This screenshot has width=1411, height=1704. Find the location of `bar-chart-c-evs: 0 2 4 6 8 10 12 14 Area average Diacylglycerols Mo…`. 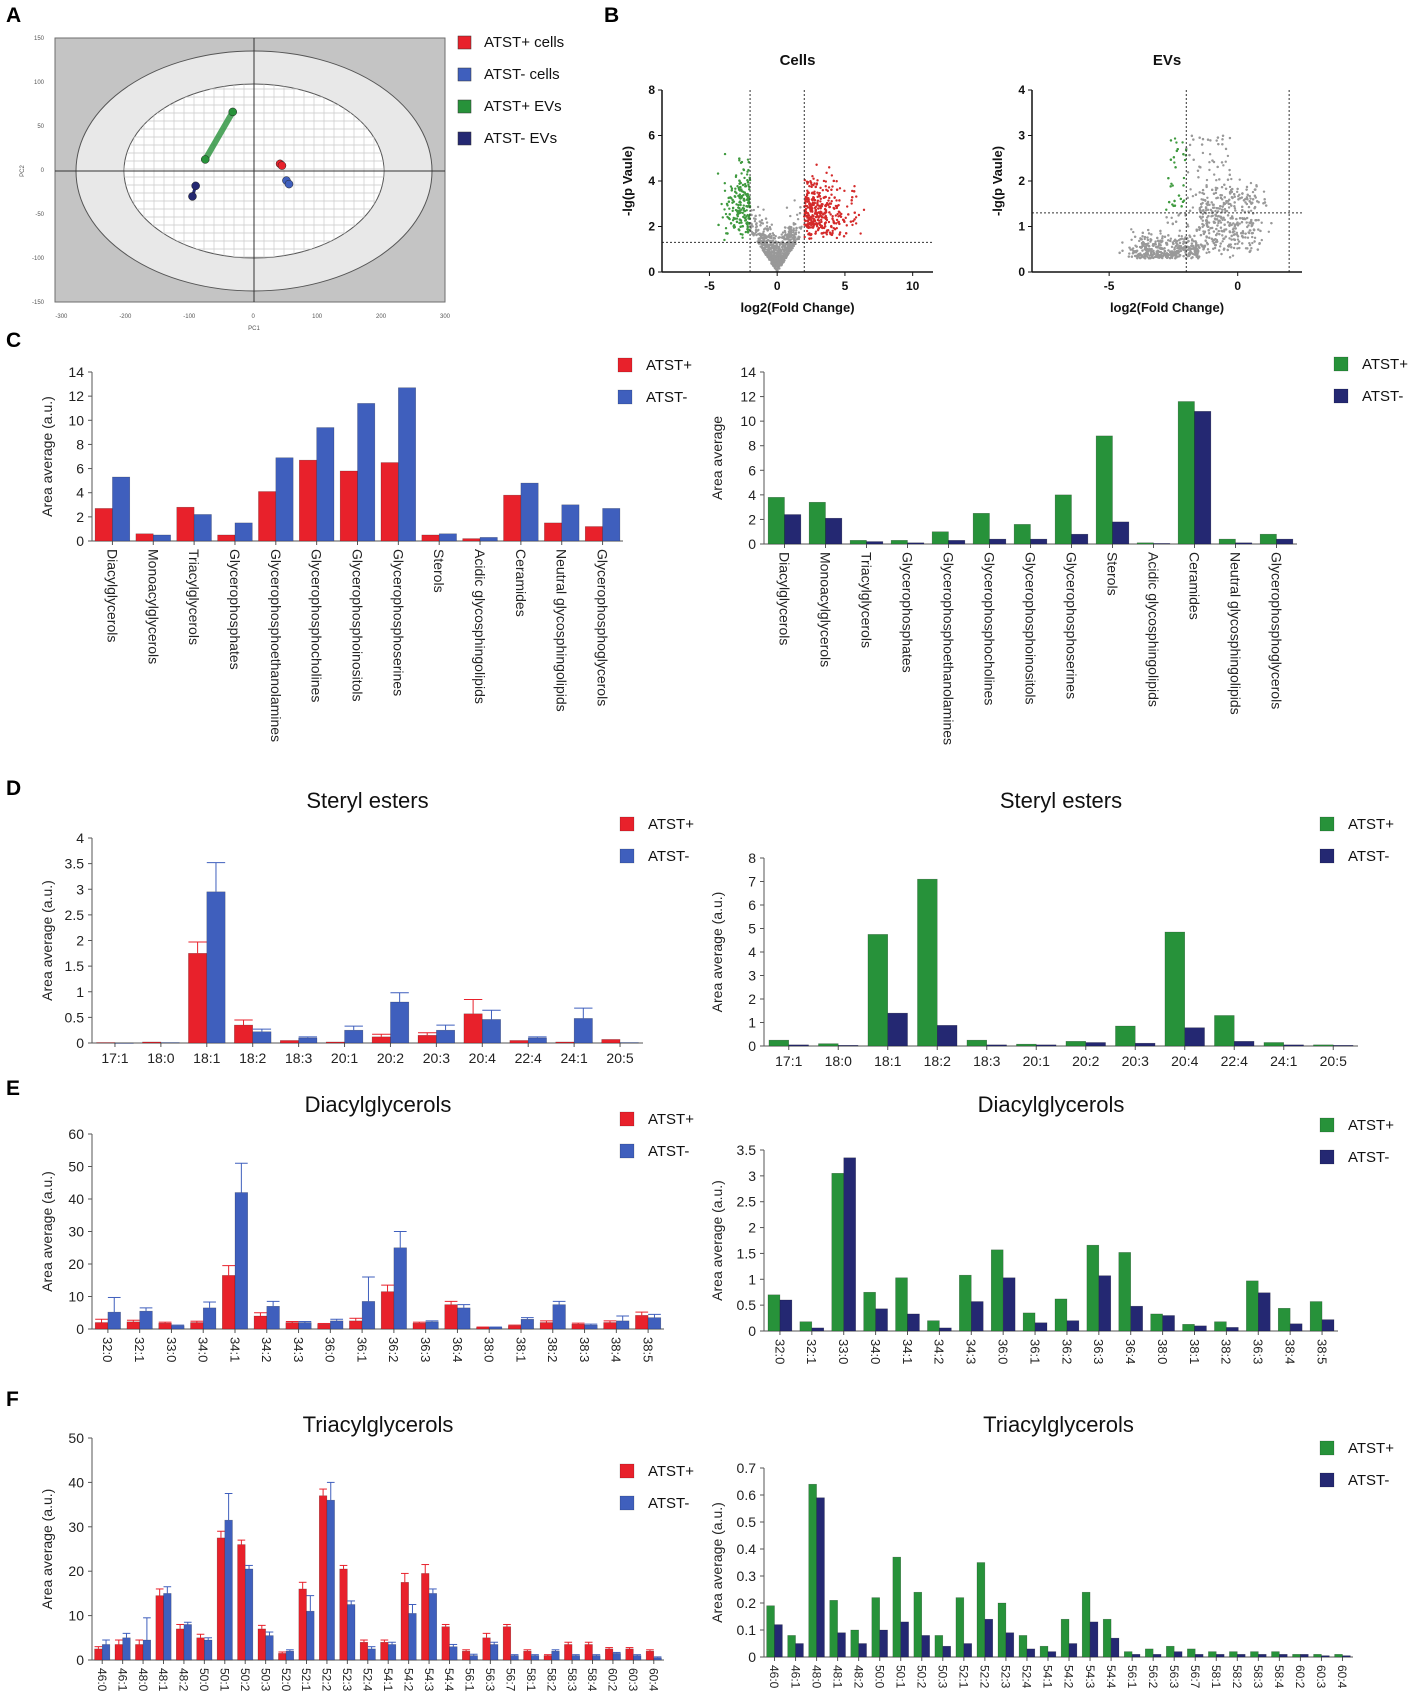

bar-chart-c-evs: 0 2 4 6 8 10 12 14 Area average Diacylglycerols Mo… is located at coordinates (1058, 550).